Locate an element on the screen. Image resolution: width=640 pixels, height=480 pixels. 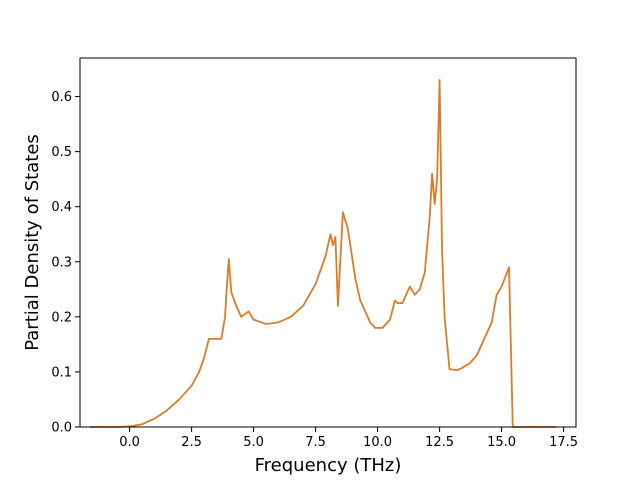
y-axis-label: Partial Density of States is located at coordinates (32, 242).